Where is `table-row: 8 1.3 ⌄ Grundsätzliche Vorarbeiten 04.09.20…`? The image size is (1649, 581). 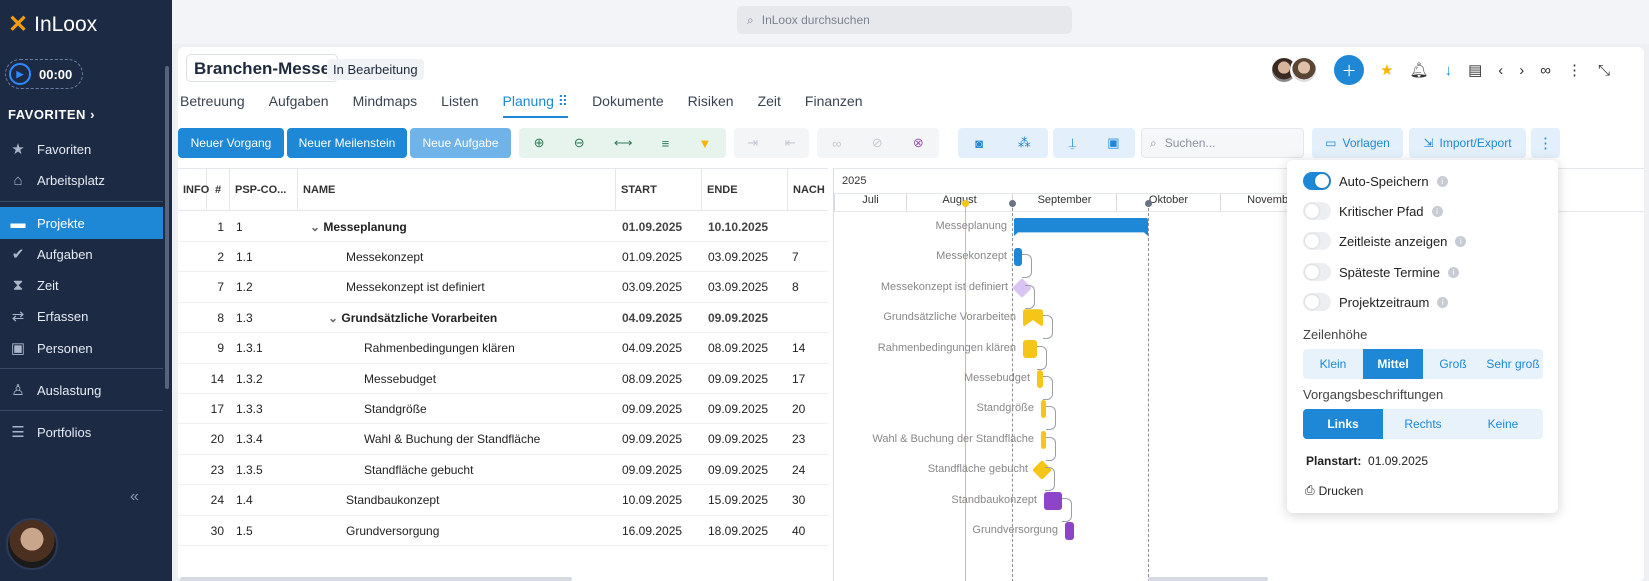 table-row: 8 1.3 ⌄ Grundsätzliche Vorarbeiten 04.09.20… is located at coordinates (503, 318).